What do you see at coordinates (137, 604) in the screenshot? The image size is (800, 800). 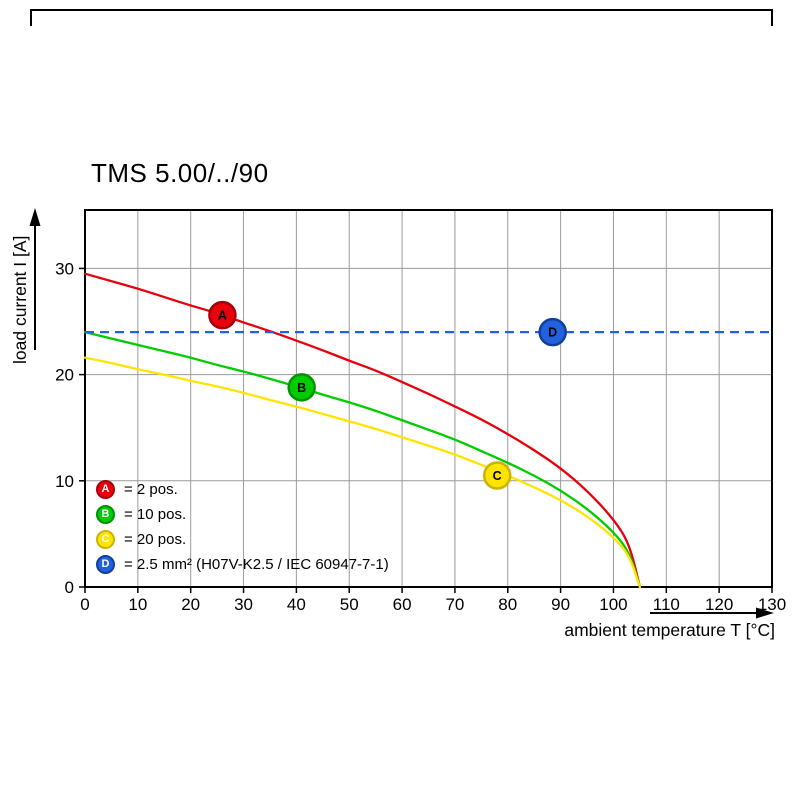 I see `x-tick-label: 10` at bounding box center [137, 604].